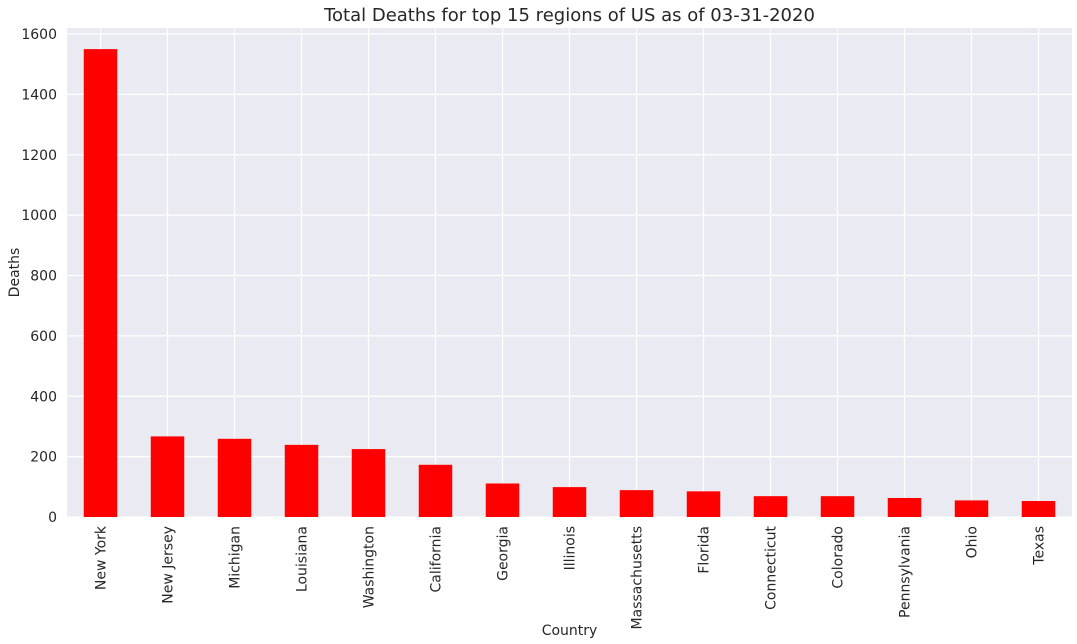 The width and height of the screenshot is (1077, 644). I want to click on bar-illinois, so click(569, 502).